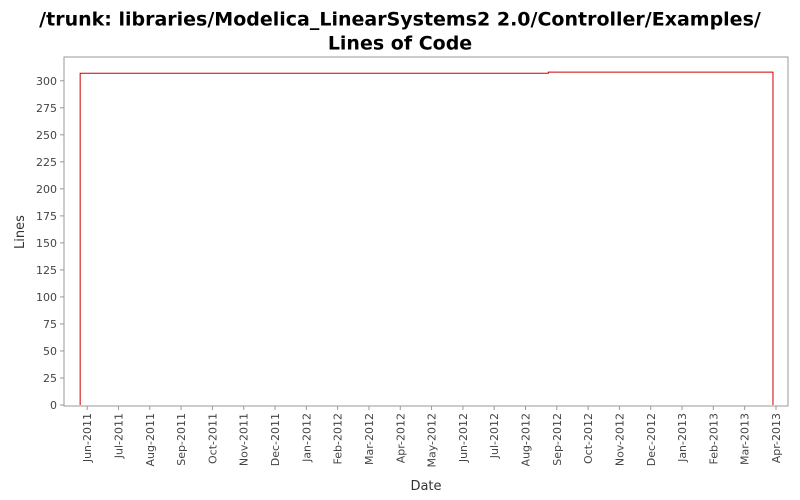  Describe the element at coordinates (50, 324) in the screenshot. I see `y-tick-label: 75` at that location.